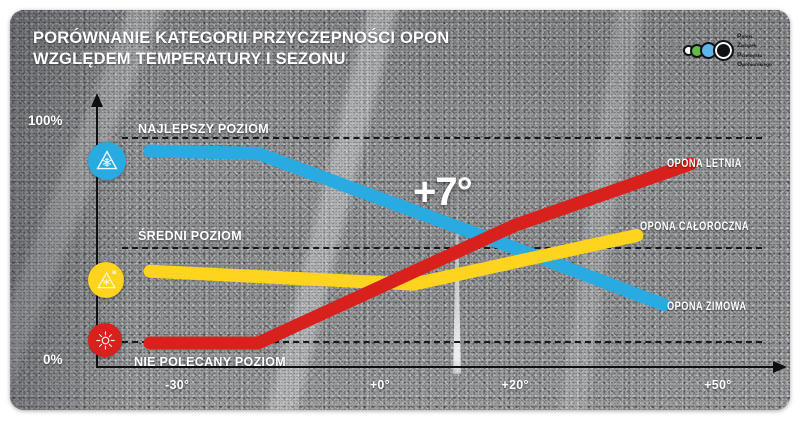  Describe the element at coordinates (695, 227) in the screenshot. I see `series-label-opona-caloroczna: OPONA CAŁOROCZNA` at that location.